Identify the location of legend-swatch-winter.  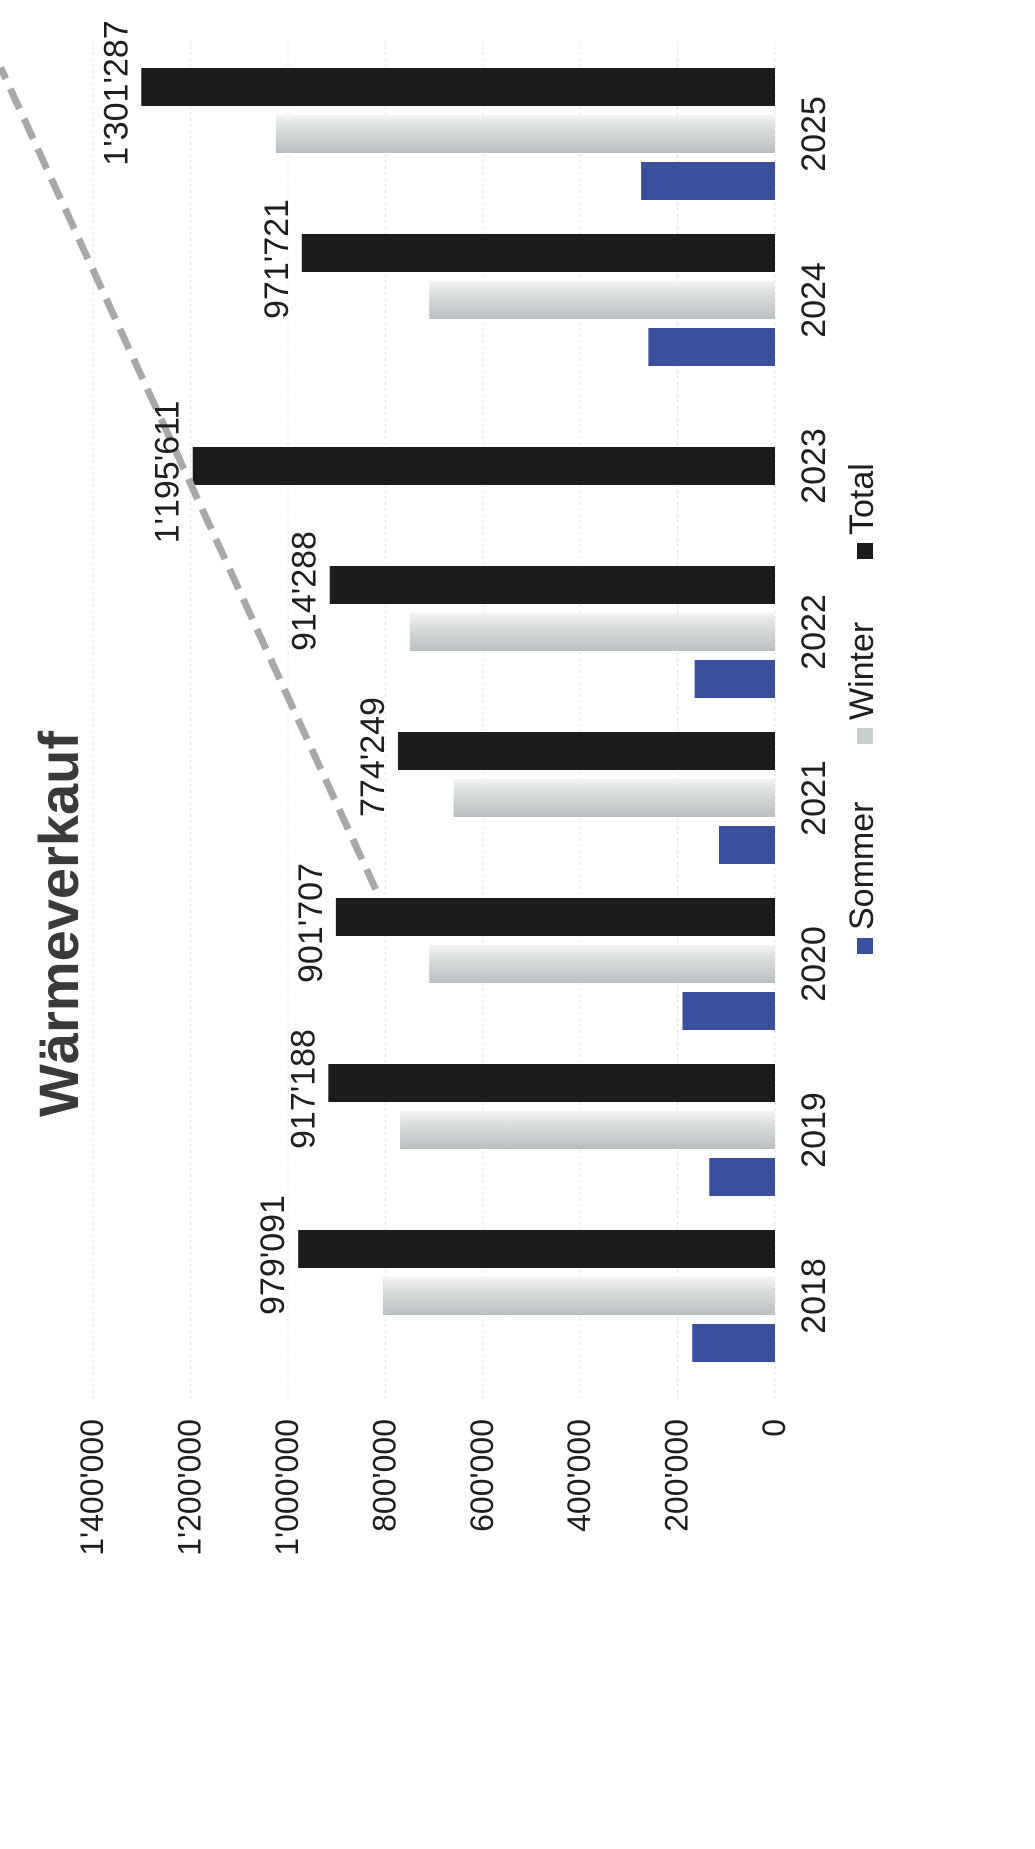
(865, 736).